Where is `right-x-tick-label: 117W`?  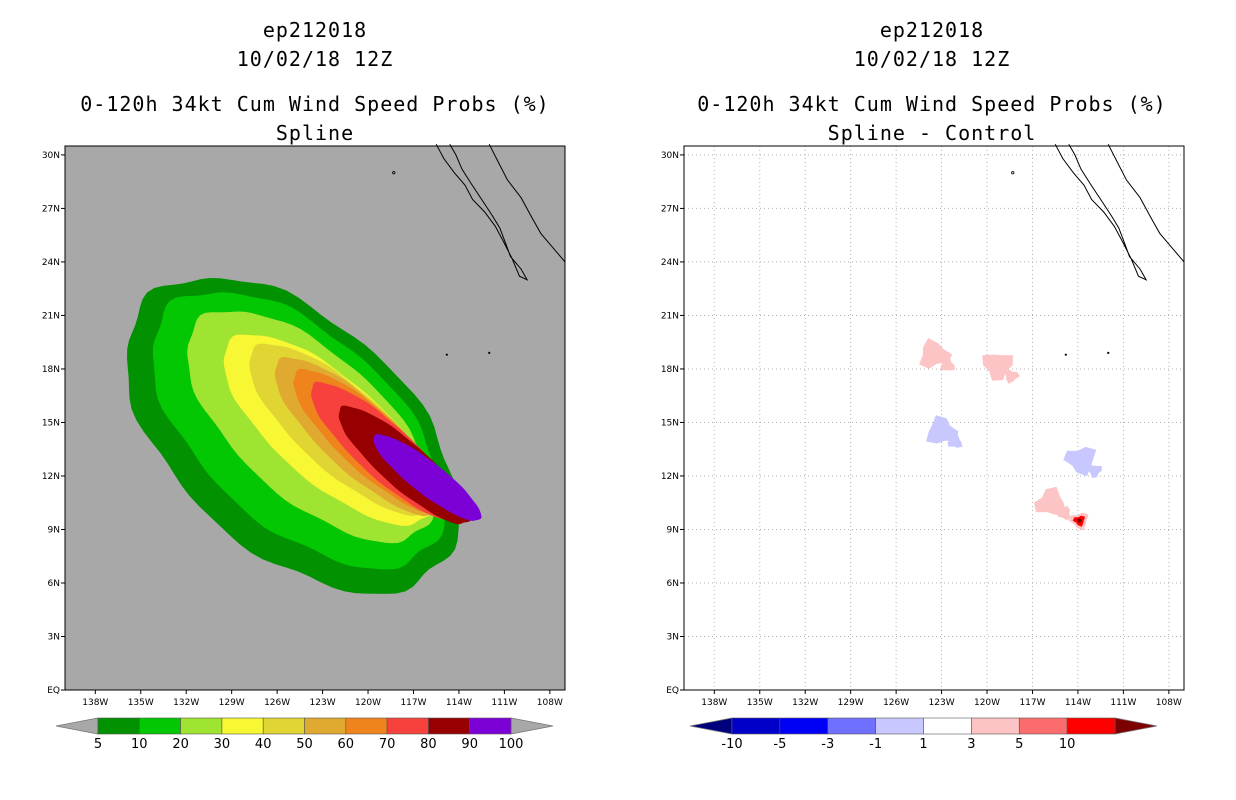 right-x-tick-label: 117W is located at coordinates (1032, 703).